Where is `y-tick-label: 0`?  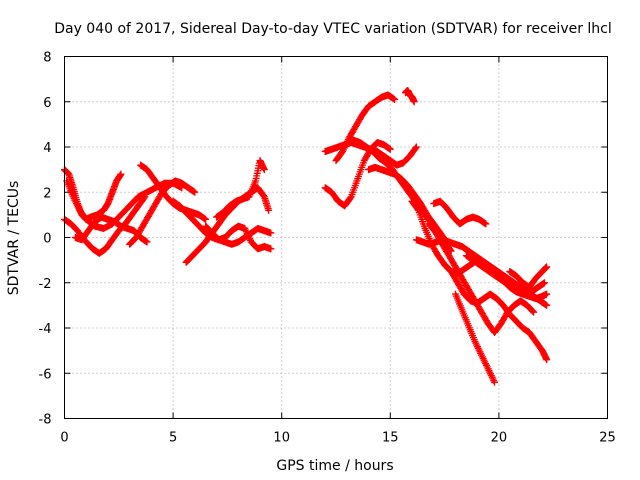 y-tick-label: 0 is located at coordinates (47, 239).